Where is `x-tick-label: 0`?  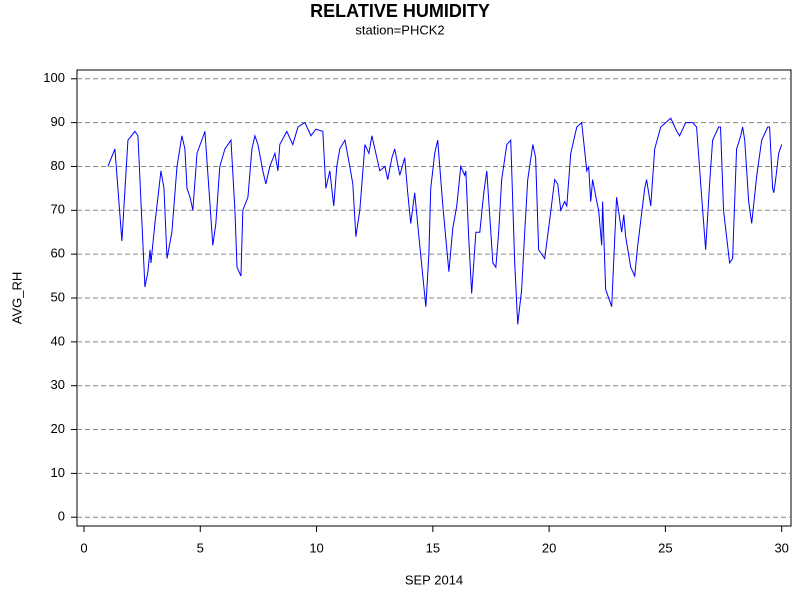 x-tick-label: 0 is located at coordinates (83, 547).